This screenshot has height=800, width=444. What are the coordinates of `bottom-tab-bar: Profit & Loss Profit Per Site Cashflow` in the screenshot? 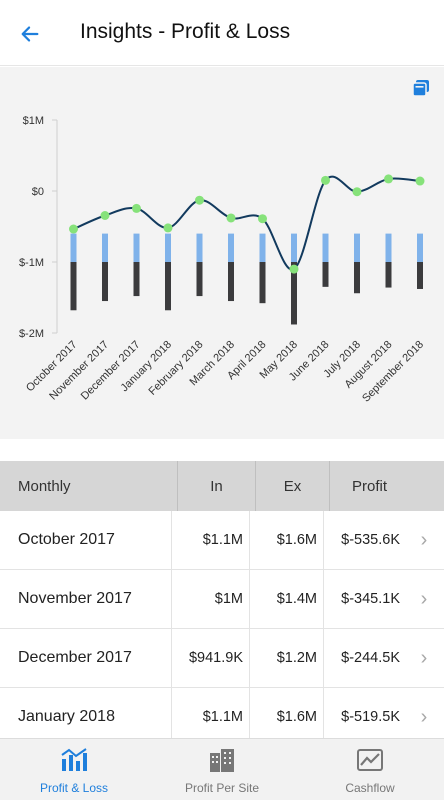 It's located at (222, 769).